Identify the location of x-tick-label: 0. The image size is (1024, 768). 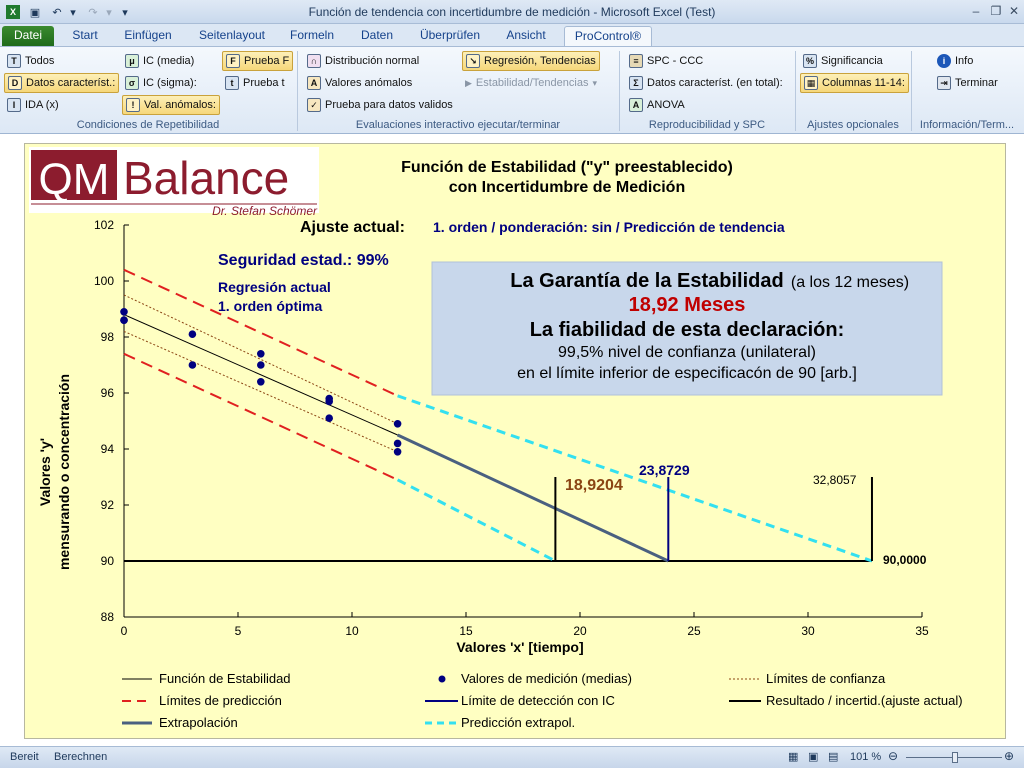
(124, 631).